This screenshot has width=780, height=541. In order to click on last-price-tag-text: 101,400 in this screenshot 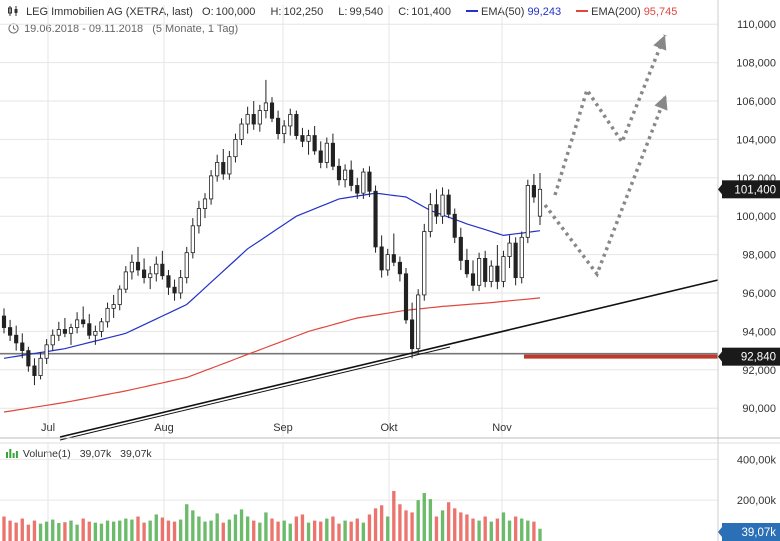, I will do `click(755, 190)`.